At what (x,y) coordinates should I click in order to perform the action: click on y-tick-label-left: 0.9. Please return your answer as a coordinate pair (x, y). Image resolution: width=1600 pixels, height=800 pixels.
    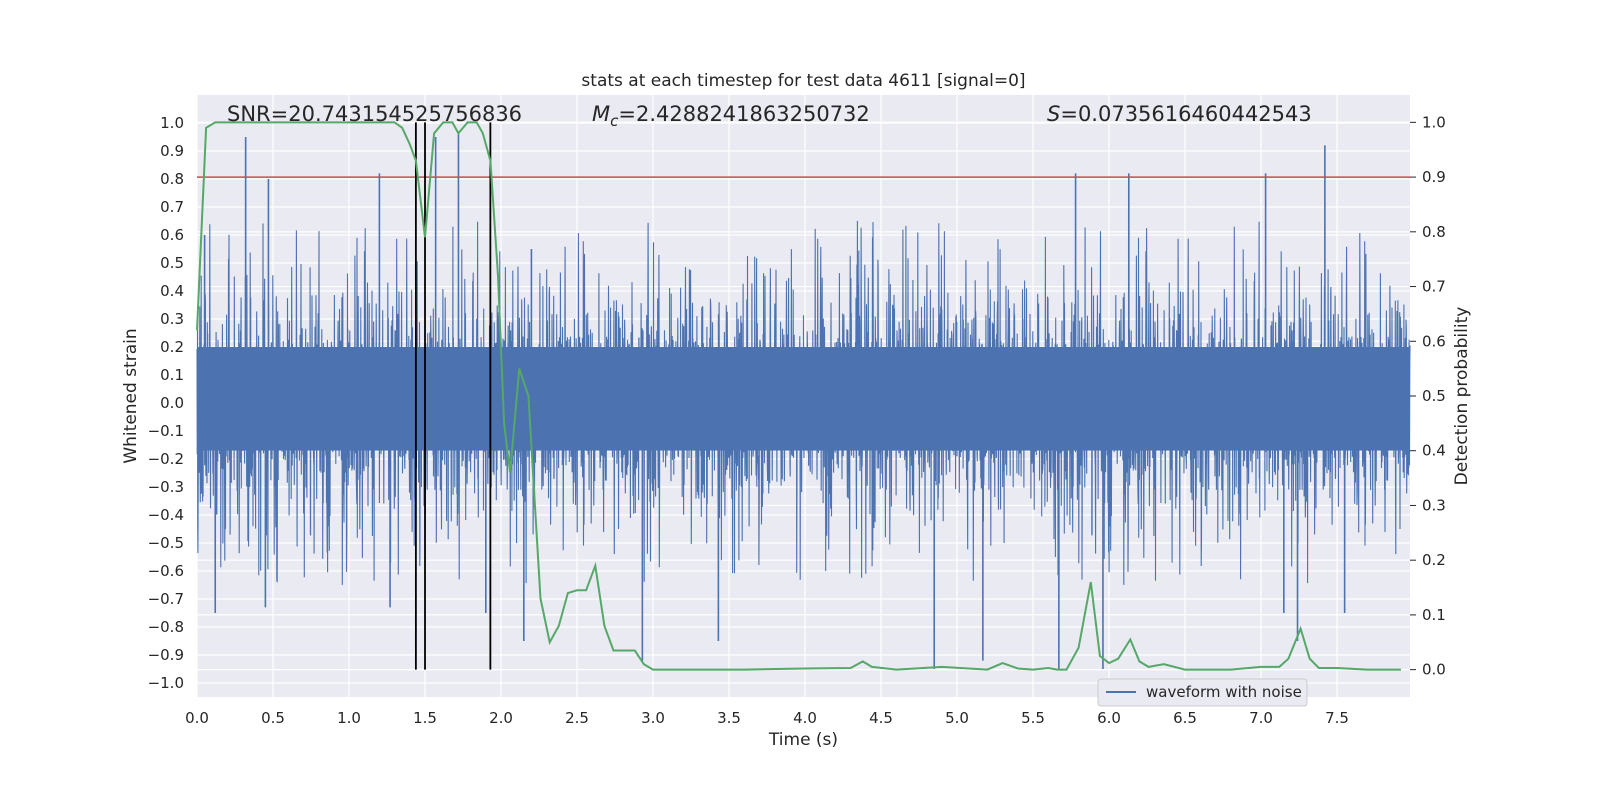
    Looking at the image, I should click on (172, 151).